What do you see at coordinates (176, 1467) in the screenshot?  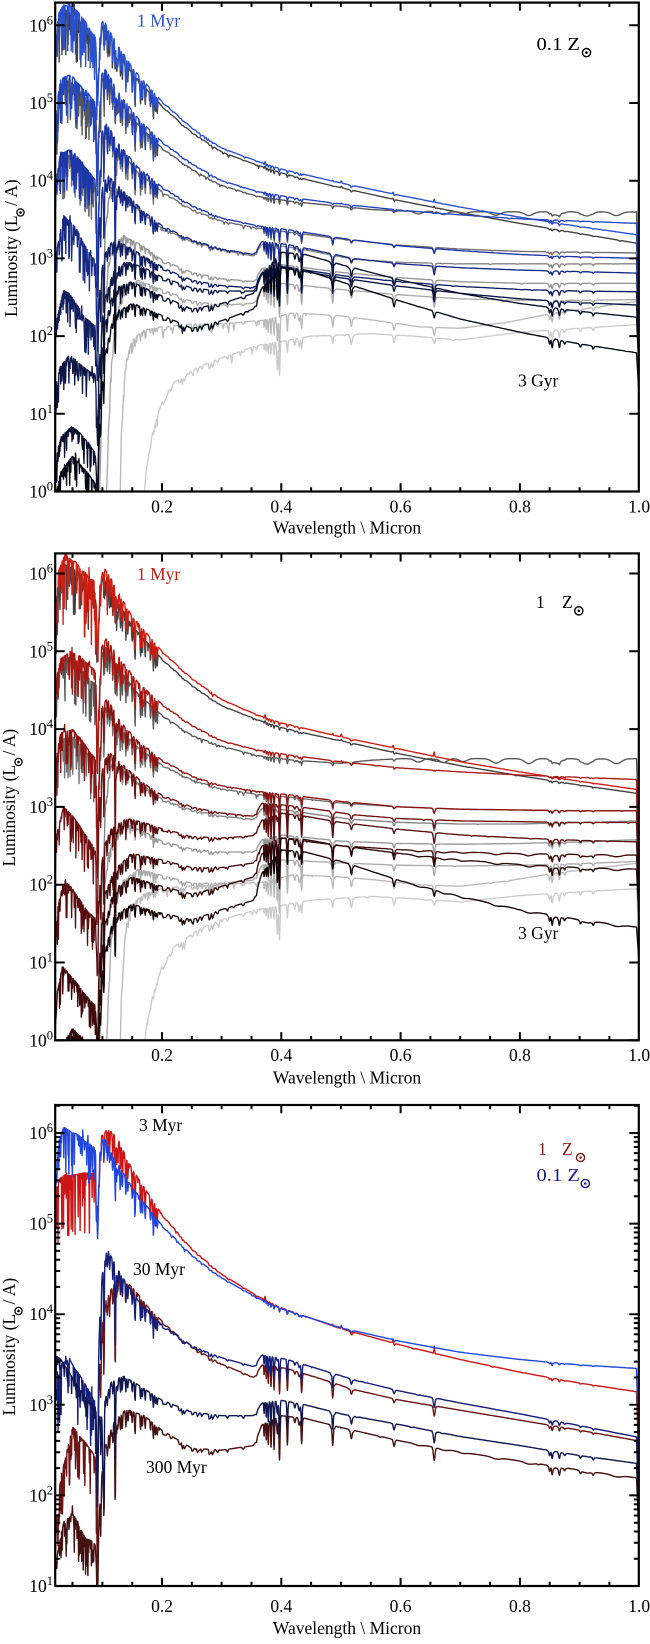 I see `svg-text: 300 Myr` at bounding box center [176, 1467].